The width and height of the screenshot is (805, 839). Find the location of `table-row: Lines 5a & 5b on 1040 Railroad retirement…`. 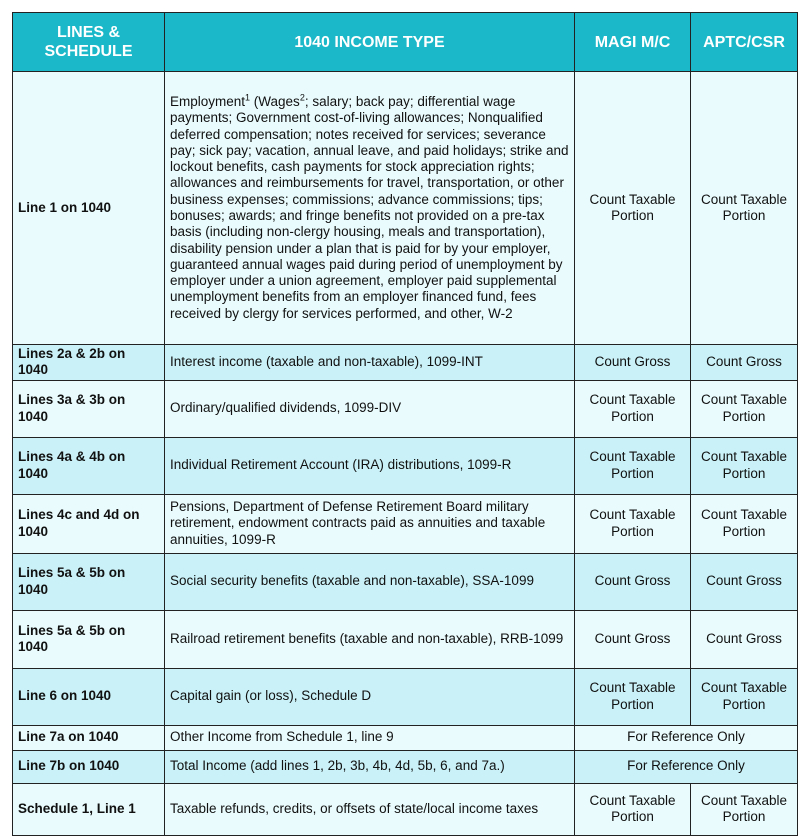

table-row: Lines 5a & 5b on 1040 Railroad retirement… is located at coordinates (405, 639).